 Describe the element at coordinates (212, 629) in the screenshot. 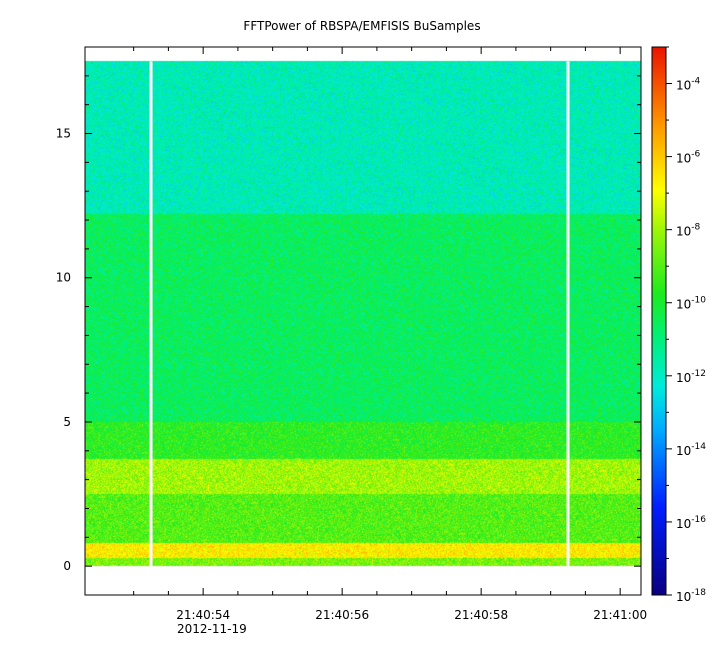

I see `x-axis-date-label: 2012-11-19` at that location.